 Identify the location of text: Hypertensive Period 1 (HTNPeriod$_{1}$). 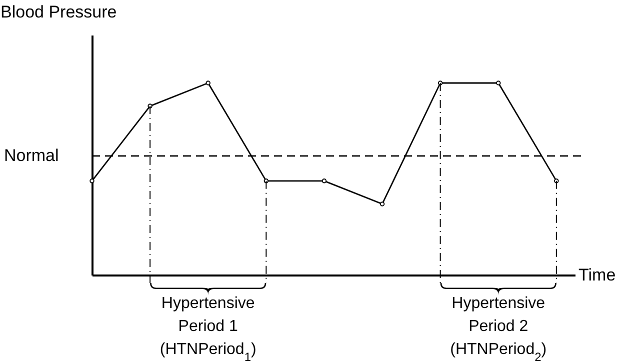
(208, 329).